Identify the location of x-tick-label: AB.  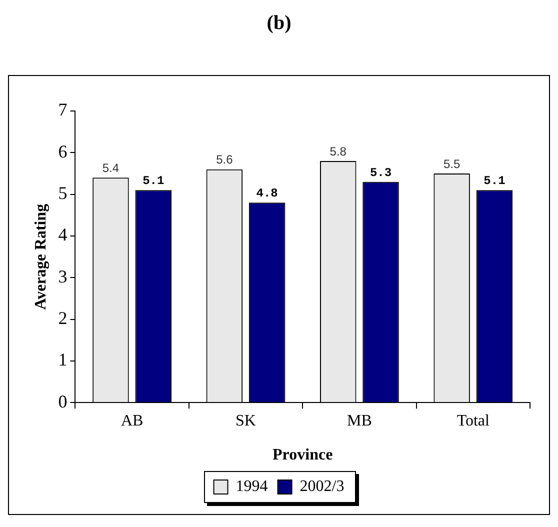
(132, 421).